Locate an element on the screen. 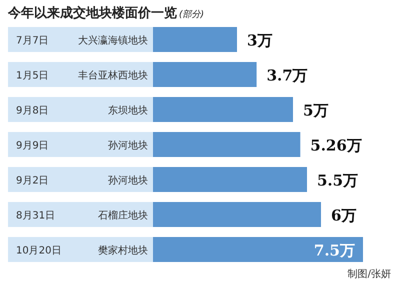  data-label: 3万 is located at coordinates (259, 41).